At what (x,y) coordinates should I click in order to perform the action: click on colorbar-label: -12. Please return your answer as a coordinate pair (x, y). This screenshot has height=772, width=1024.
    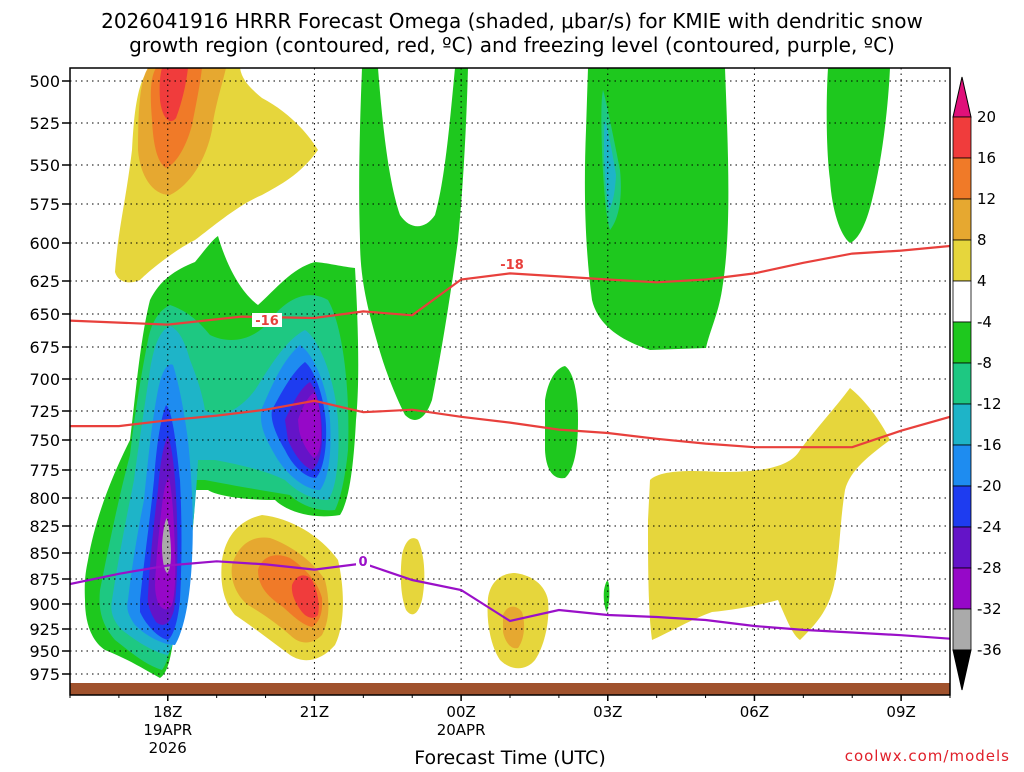
    Looking at the image, I should click on (989, 404).